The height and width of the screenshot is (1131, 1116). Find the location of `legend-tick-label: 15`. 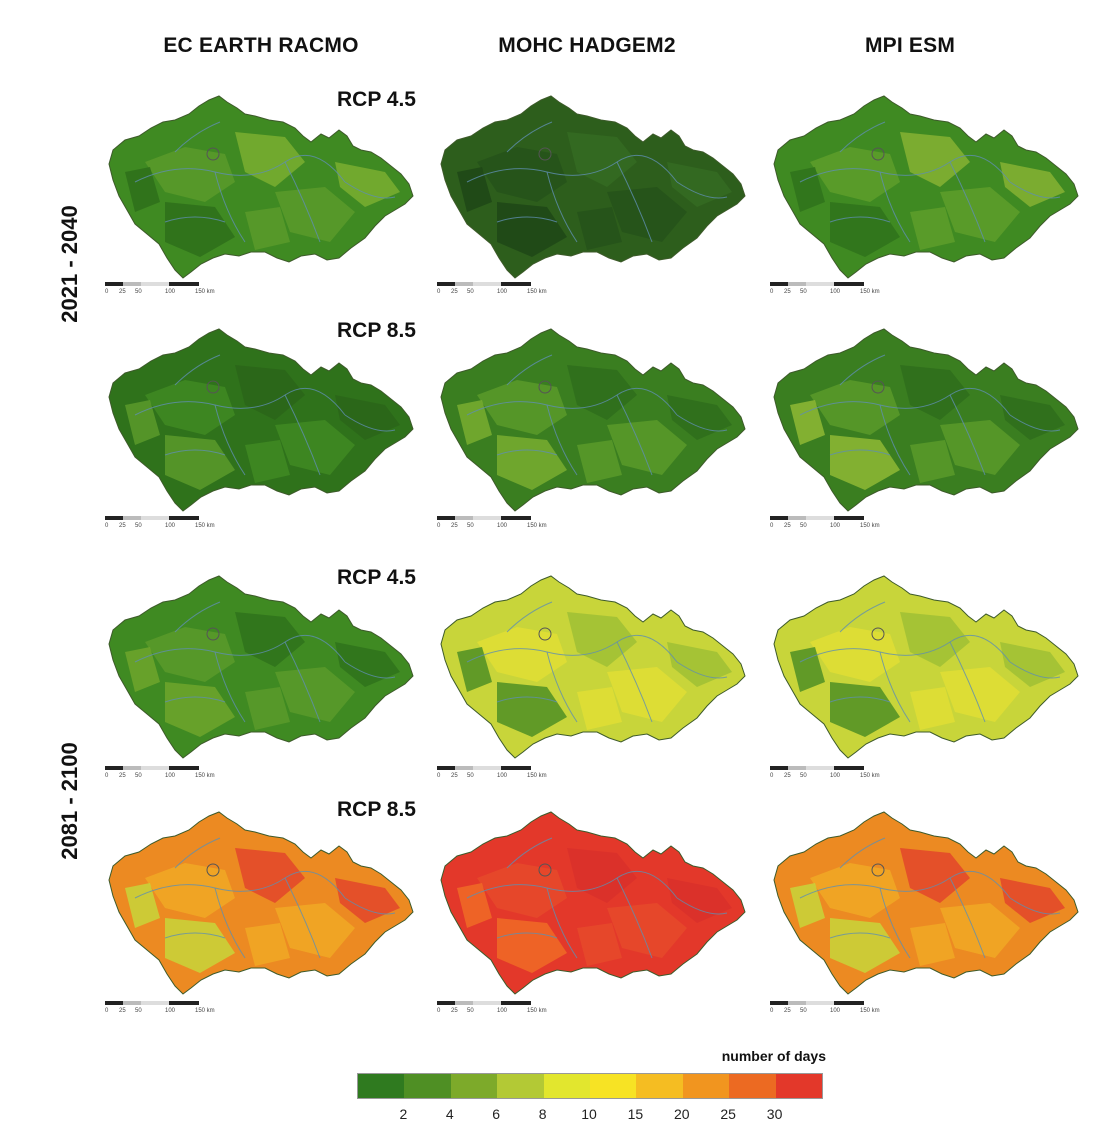

legend-tick-label: 15 is located at coordinates (635, 1114).